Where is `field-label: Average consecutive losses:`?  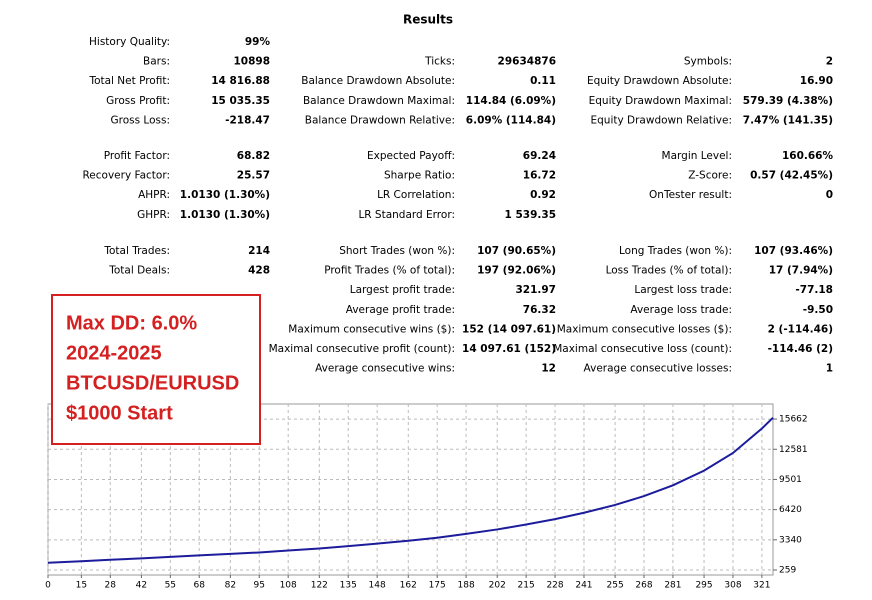 field-label: Average consecutive losses: is located at coordinates (658, 369).